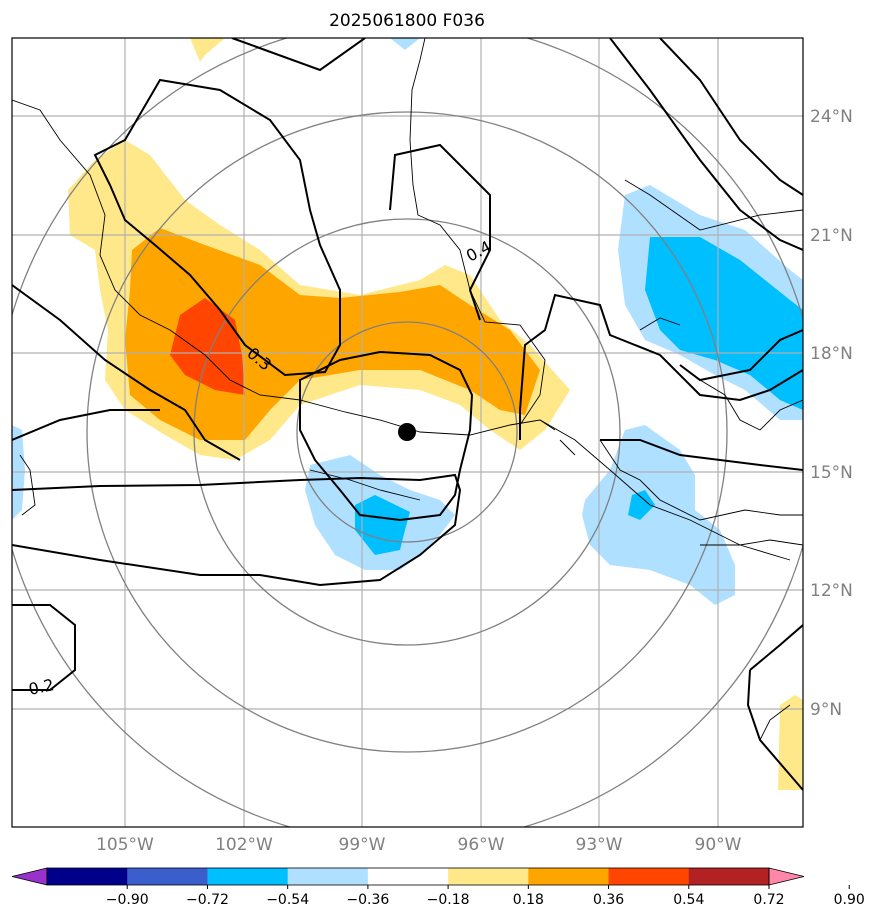 This screenshot has width=873, height=924. What do you see at coordinates (125, 845) in the screenshot?
I see `lon-label-105w: 105°W` at bounding box center [125, 845].